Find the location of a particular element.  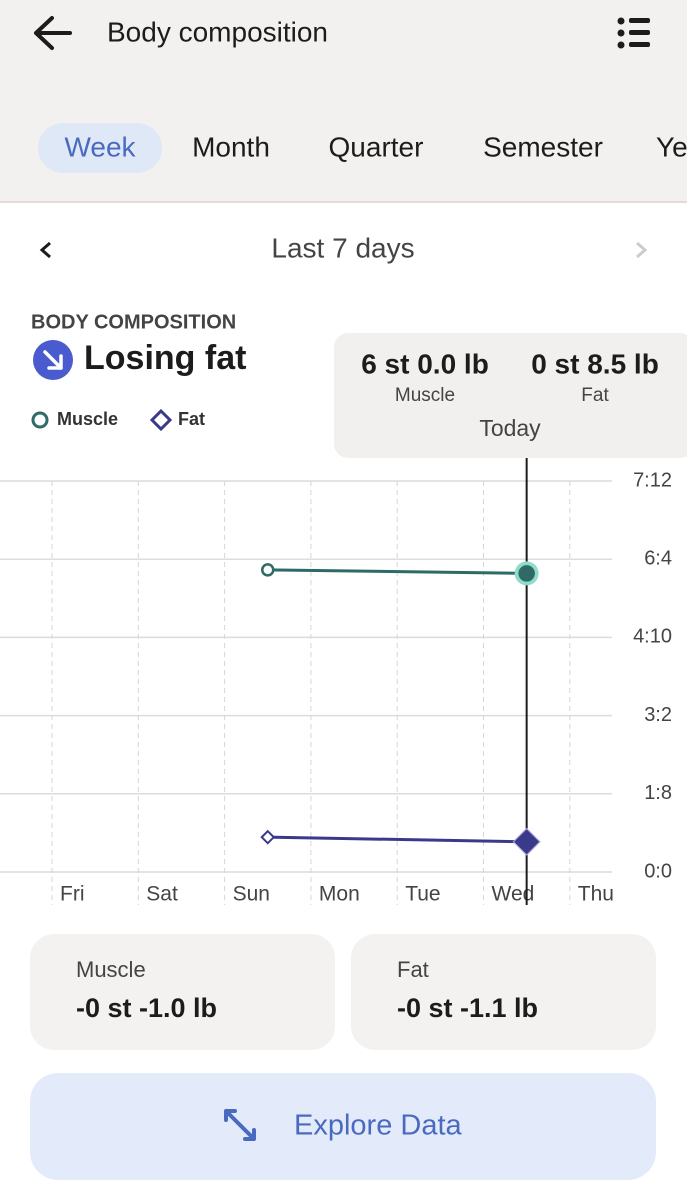

x-tick-label: Wed is located at coordinates (513, 894).